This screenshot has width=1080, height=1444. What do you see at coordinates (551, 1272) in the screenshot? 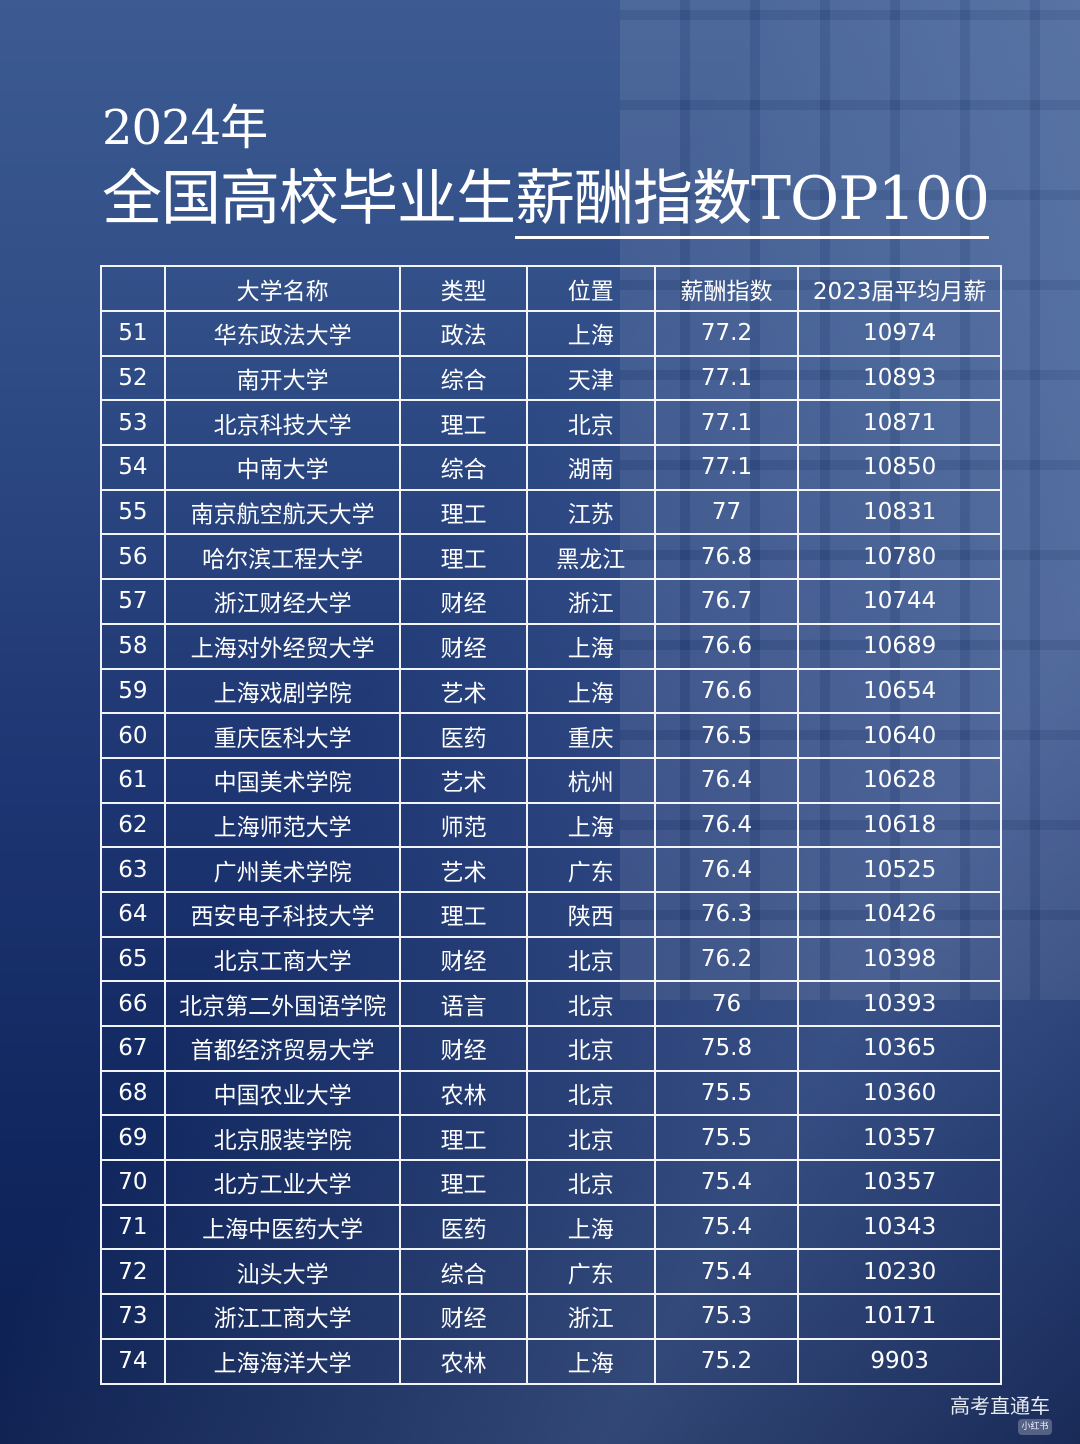
I see `table-row: 72 汕头大学 综合 广东 75.4 10230` at bounding box center [551, 1272].